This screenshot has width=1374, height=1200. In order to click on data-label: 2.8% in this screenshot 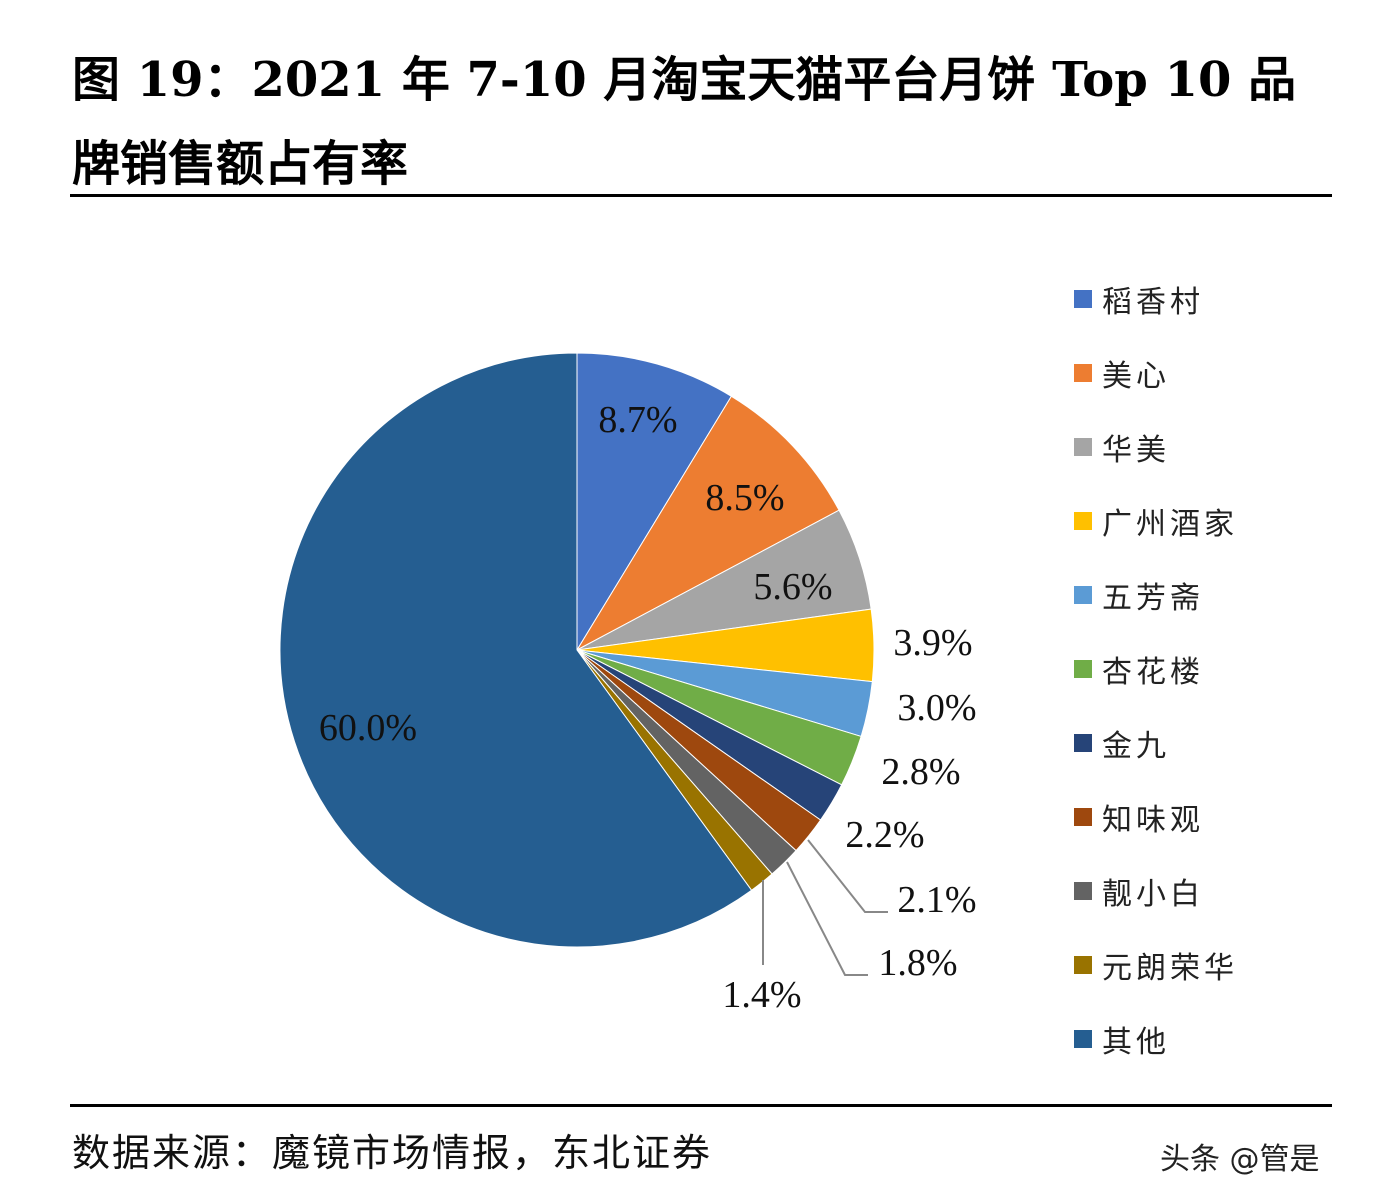, I will do `click(920, 772)`.